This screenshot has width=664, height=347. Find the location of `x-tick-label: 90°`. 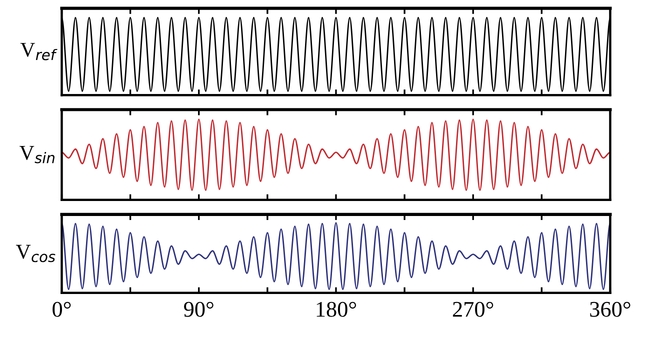

x-tick-label: 90° is located at coordinates (199, 309).